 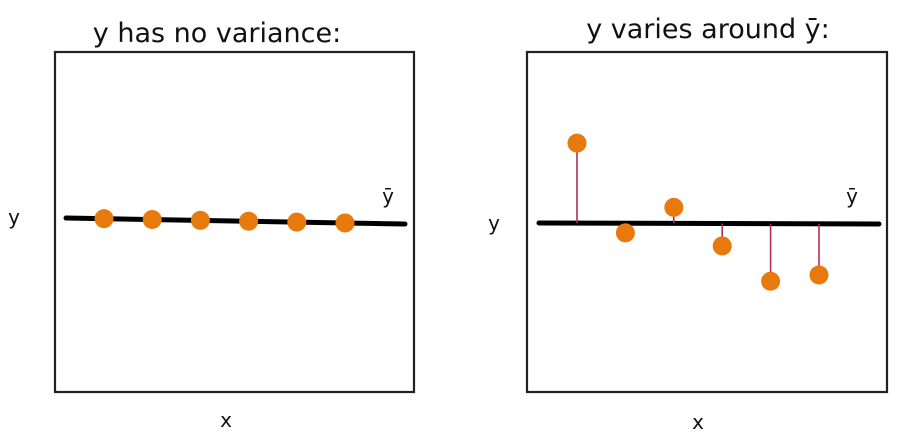 I want to click on mean-line, so click(x=709, y=223).